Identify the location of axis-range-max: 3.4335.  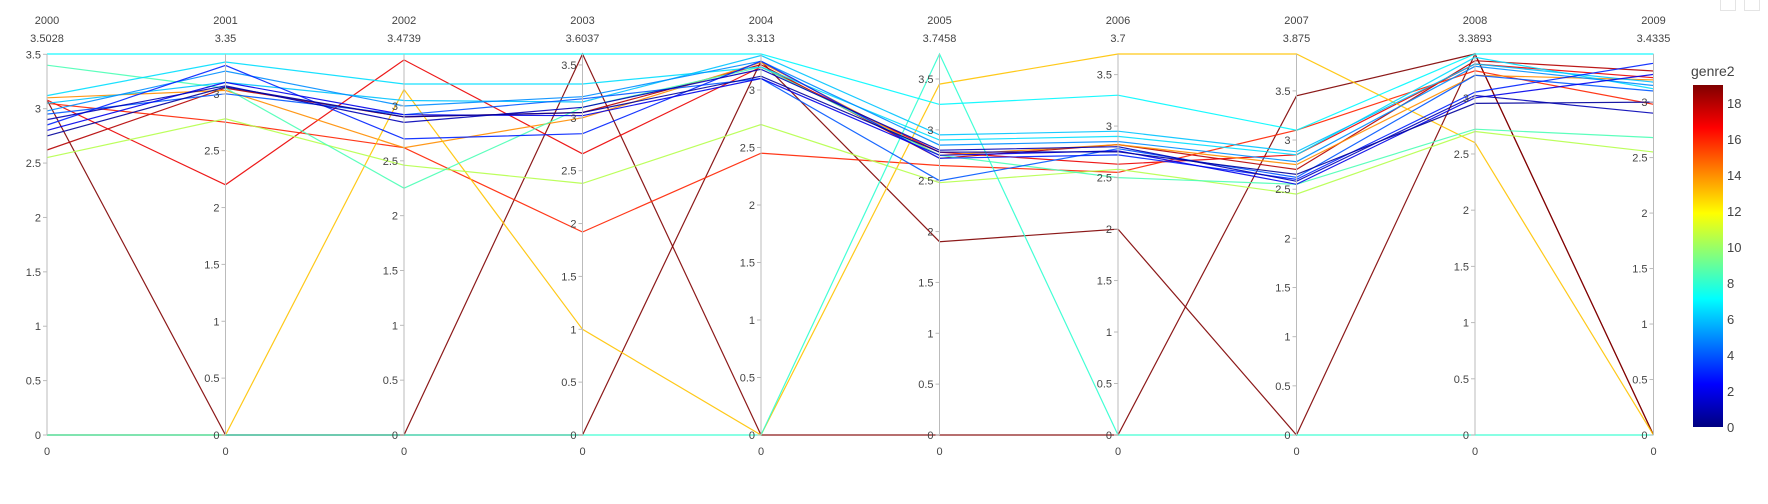
(1654, 39).